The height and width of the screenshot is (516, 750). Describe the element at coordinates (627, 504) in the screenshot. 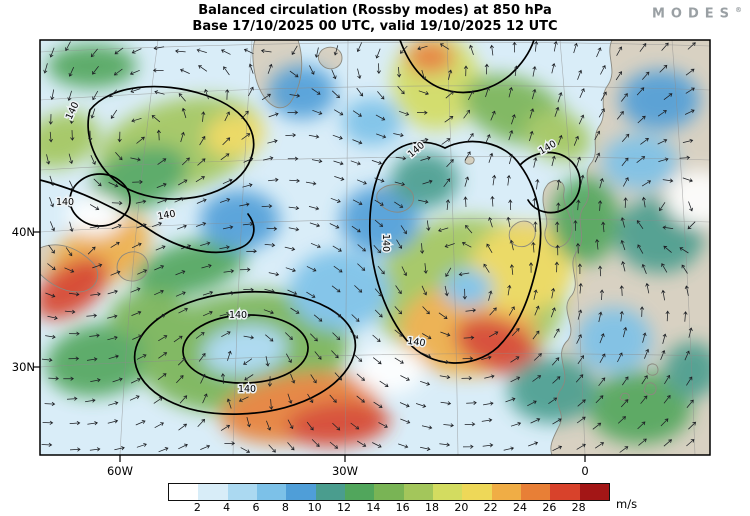

I see `colorbar-unit: m/s` at that location.